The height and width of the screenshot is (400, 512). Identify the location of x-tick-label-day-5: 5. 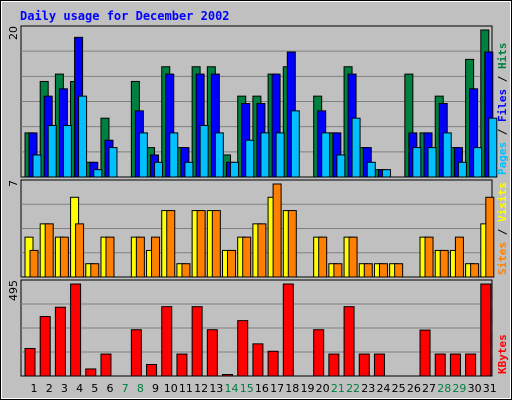
(94, 388).